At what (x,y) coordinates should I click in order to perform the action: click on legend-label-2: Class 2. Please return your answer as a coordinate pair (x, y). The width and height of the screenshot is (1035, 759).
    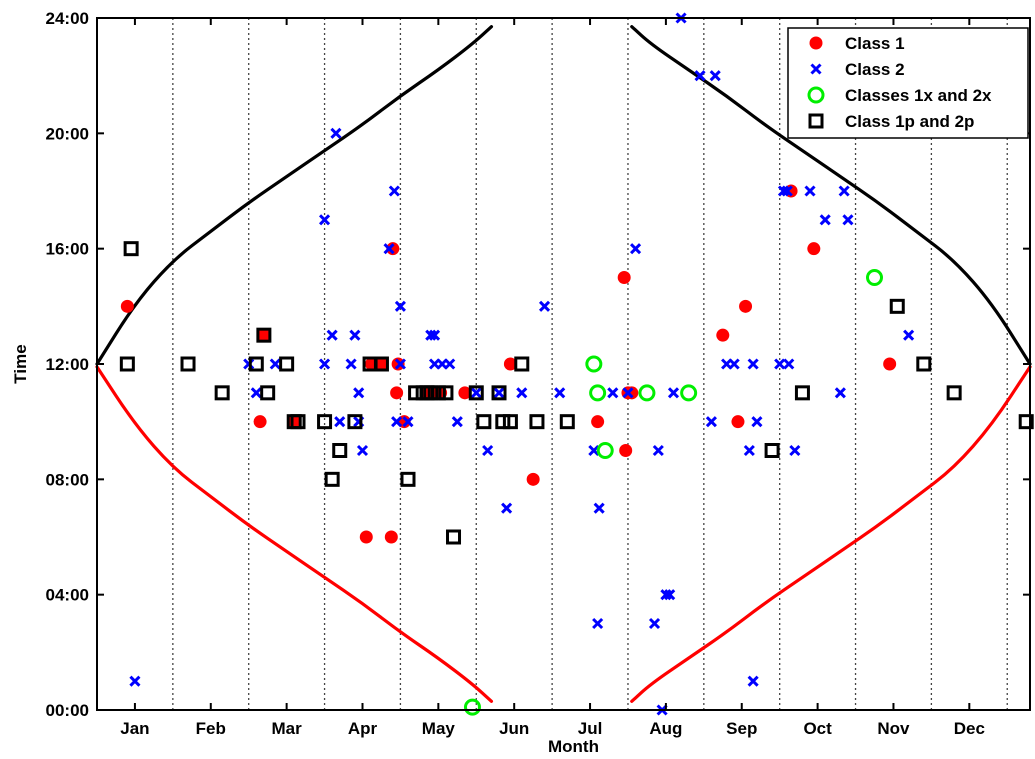
    Looking at the image, I should click on (875, 69).